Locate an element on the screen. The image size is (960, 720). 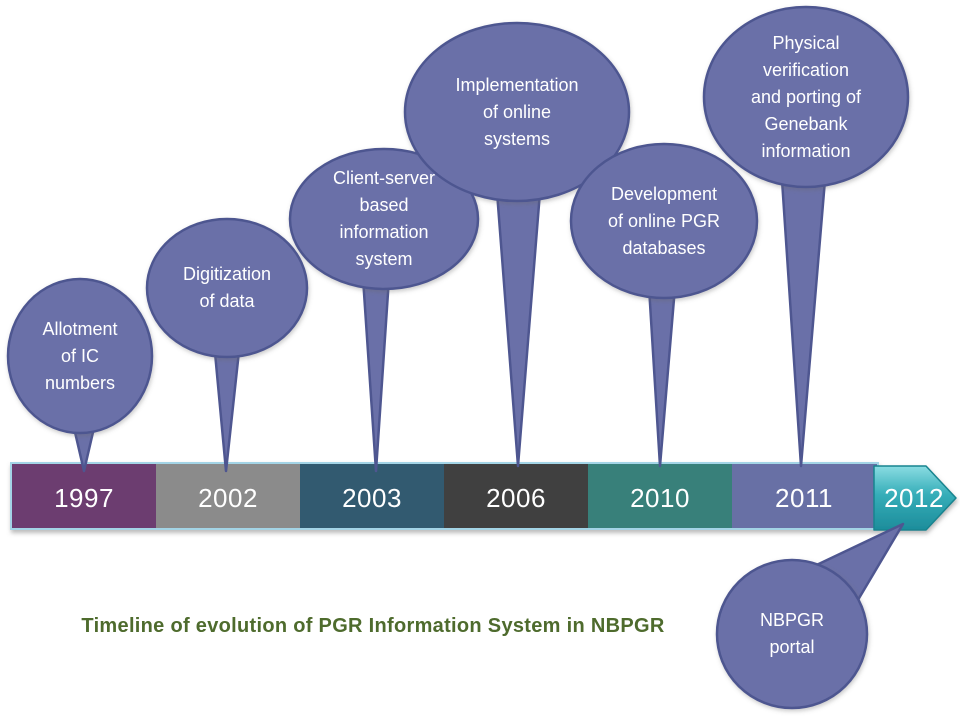
year-label-2006: 2006 is located at coordinates (516, 498).